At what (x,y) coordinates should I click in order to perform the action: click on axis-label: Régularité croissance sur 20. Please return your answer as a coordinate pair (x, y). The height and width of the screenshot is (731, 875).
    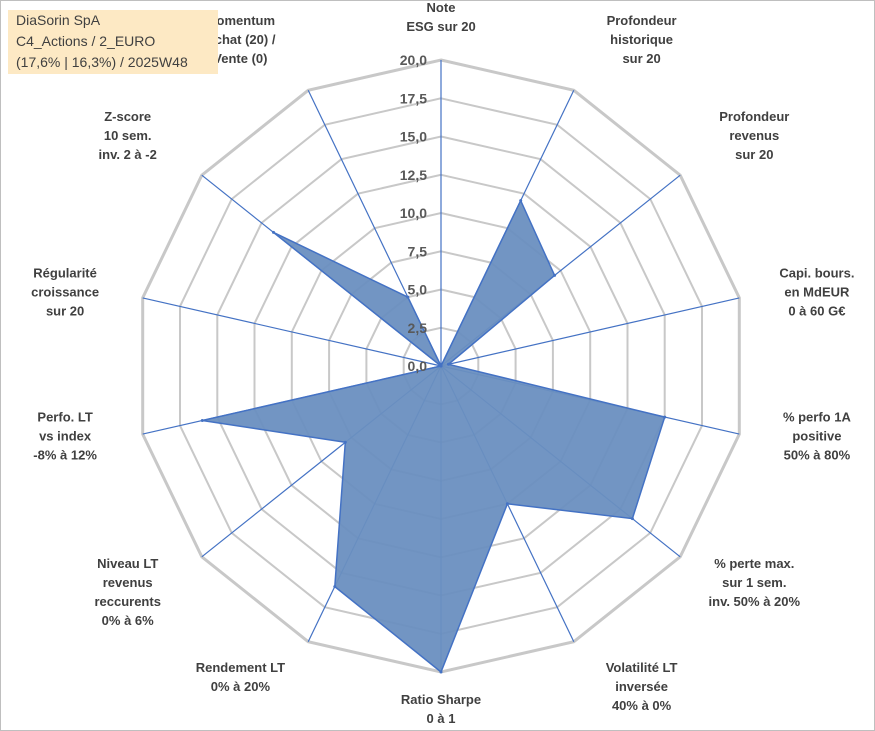
    Looking at the image, I should click on (65, 291).